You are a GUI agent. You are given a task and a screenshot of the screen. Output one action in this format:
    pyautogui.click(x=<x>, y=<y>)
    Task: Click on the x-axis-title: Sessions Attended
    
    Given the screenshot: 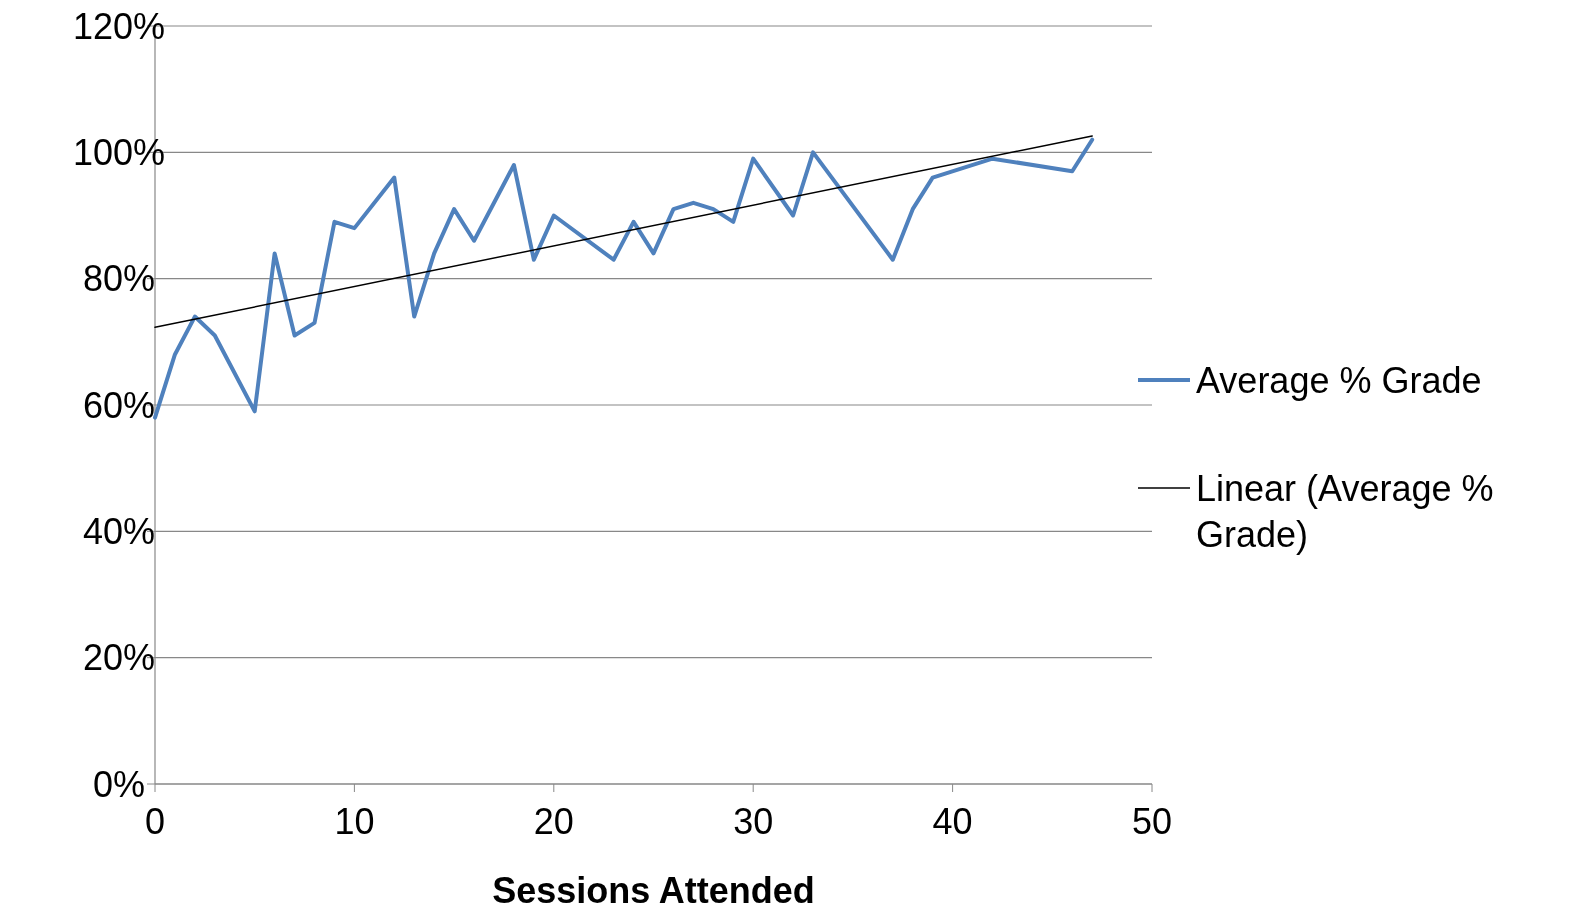 What is the action you would take?
    pyautogui.click(x=653, y=890)
    